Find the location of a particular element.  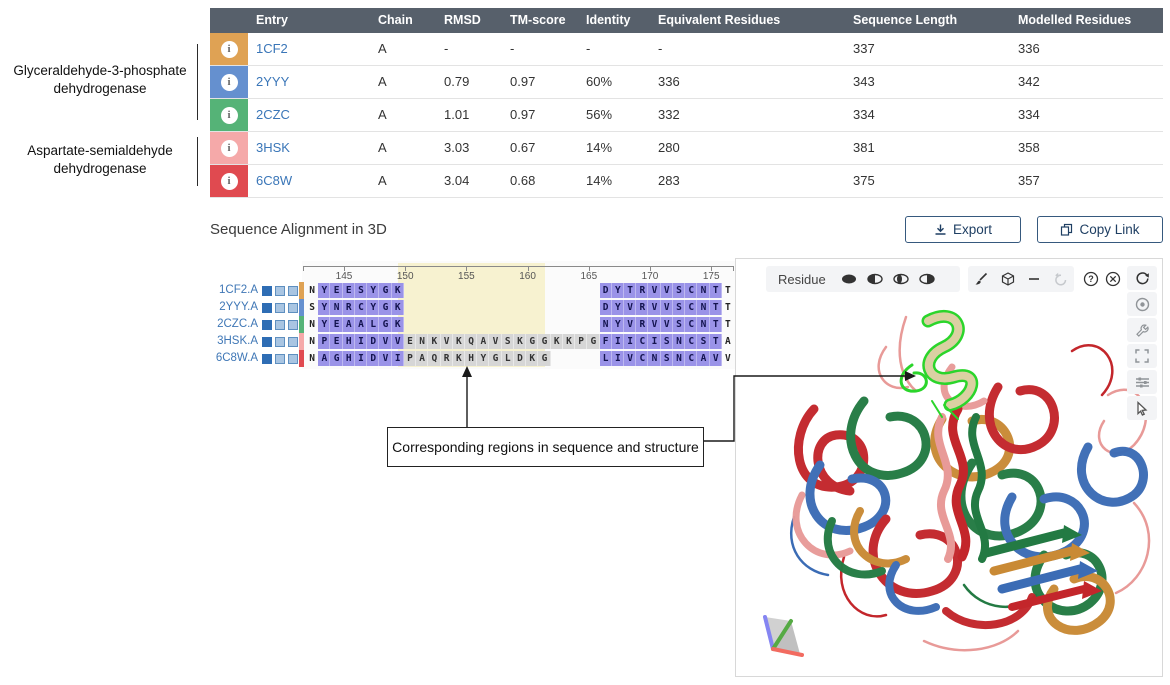

sequence-row-label: 1CF2.A is located at coordinates (238, 290).